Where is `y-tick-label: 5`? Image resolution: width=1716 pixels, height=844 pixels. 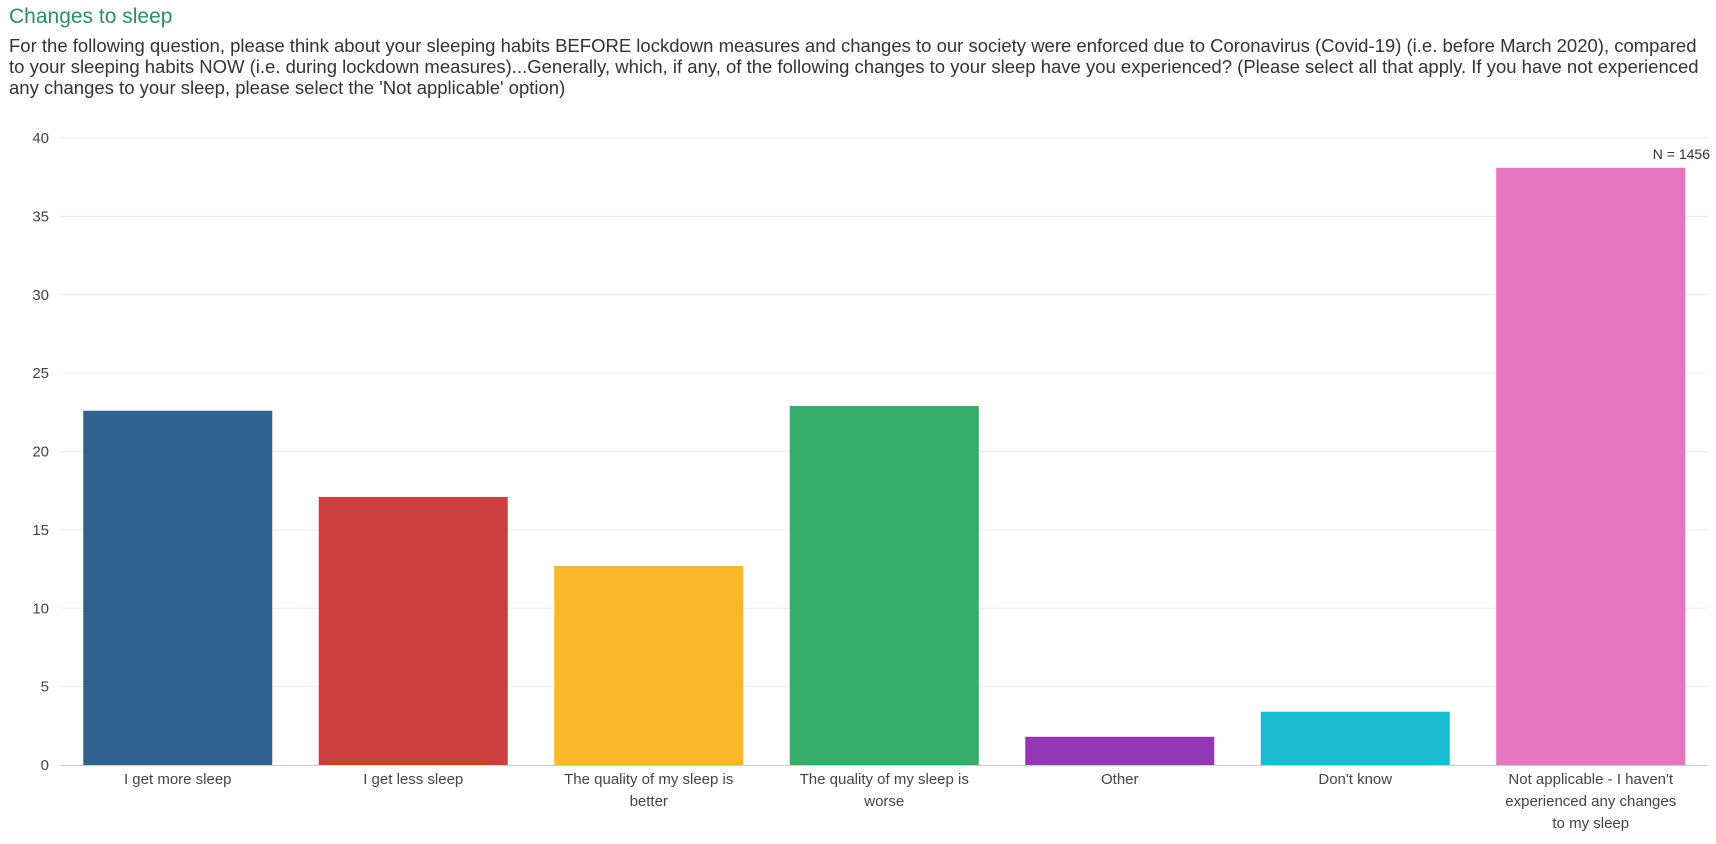 y-tick-label: 5 is located at coordinates (45, 687).